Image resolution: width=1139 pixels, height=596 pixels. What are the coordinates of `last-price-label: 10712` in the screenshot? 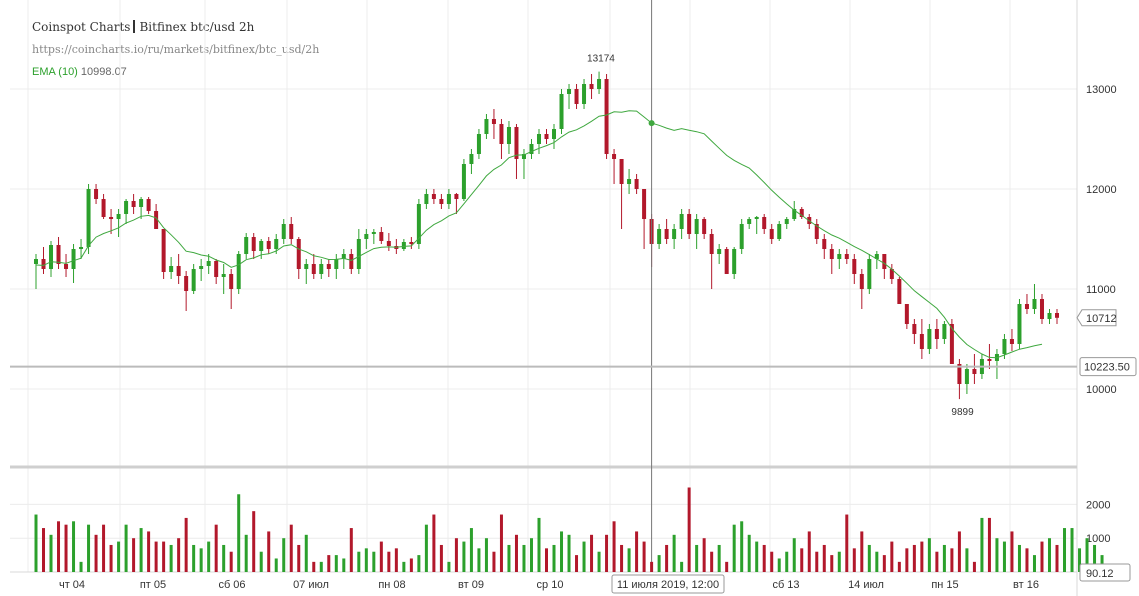 It's located at (1101, 319).